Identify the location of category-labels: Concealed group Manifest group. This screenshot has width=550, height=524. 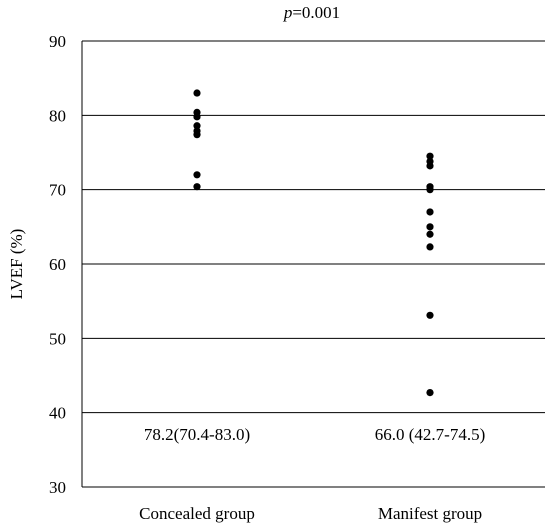
(310, 513).